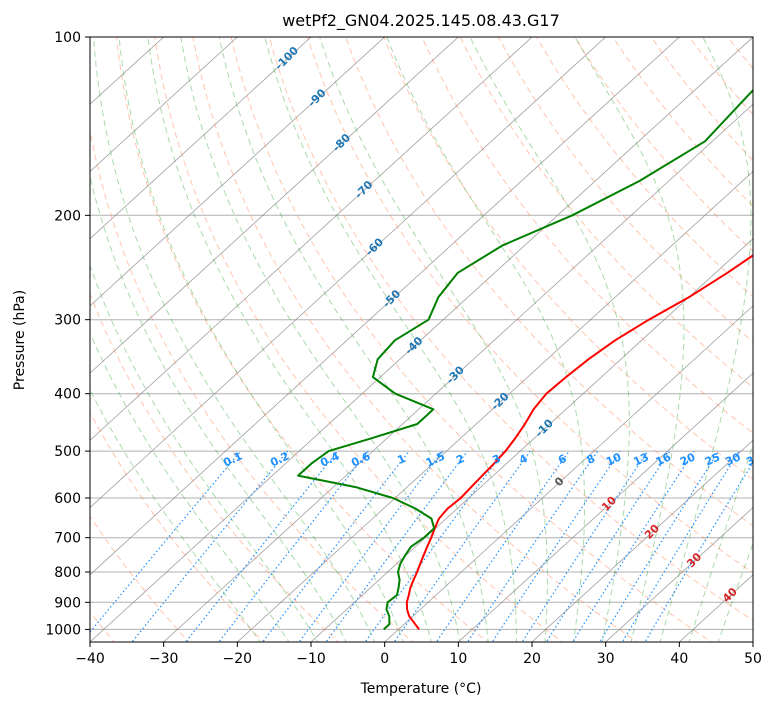 The height and width of the screenshot is (708, 775). I want to click on mixing-ratio-label: 0.2, so click(279, 460).